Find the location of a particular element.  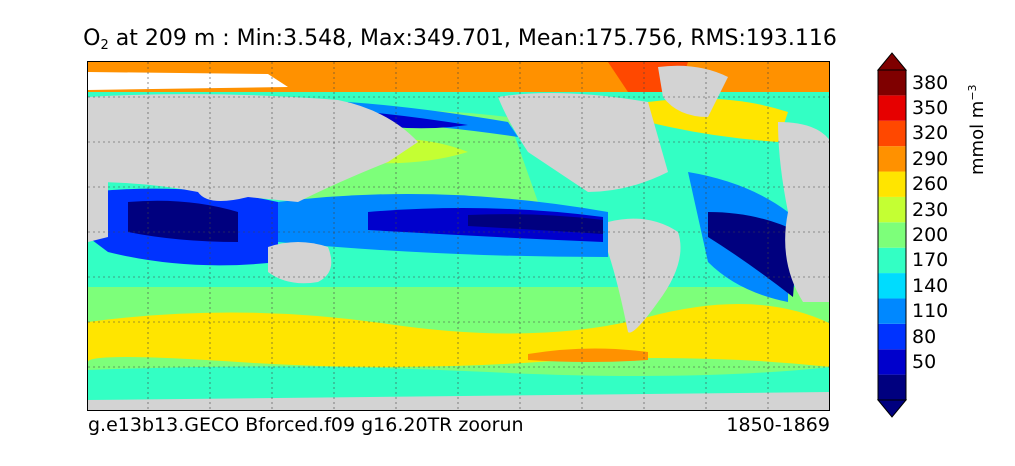

southern-orange-patch is located at coordinates (588, 355).